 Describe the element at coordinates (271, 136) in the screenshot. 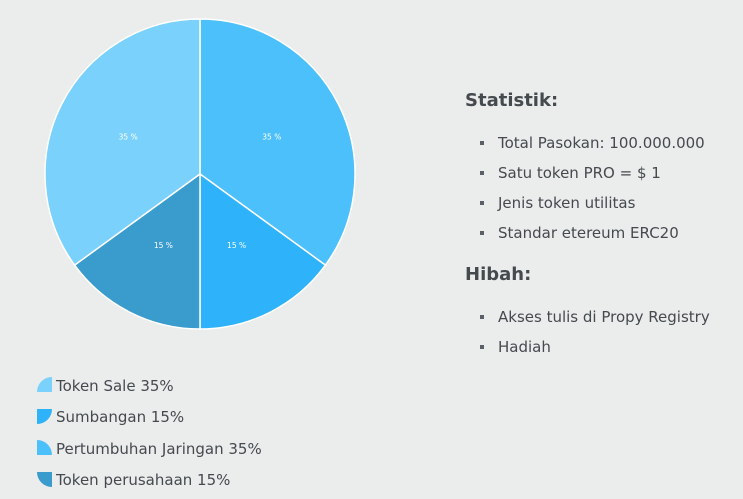

I see `pie-label-pertumbuhan-jaringan: 35 %` at that location.